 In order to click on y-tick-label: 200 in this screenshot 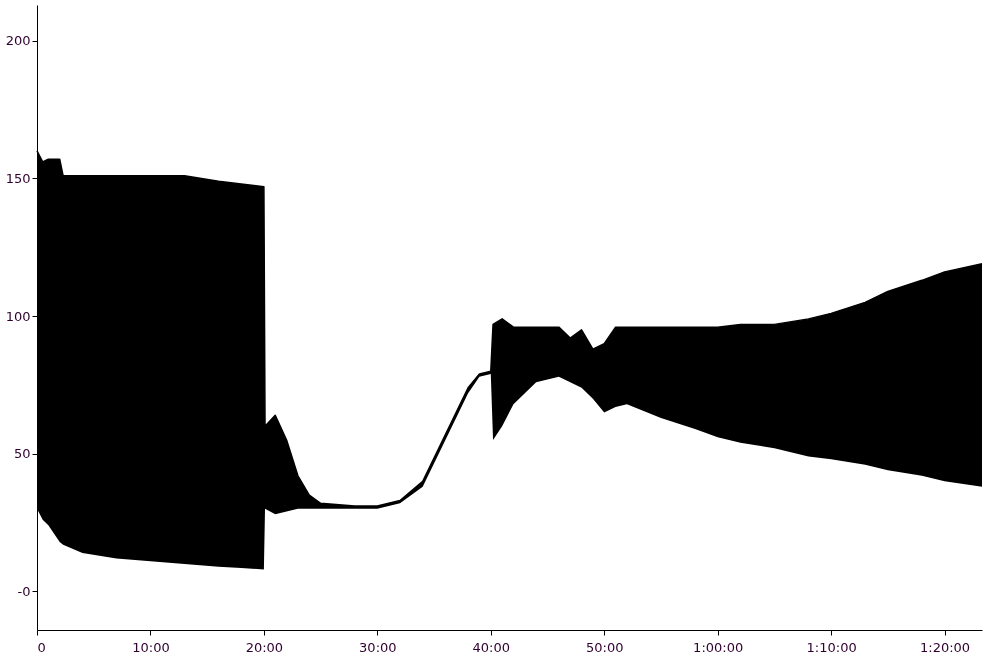, I will do `click(18, 41)`.